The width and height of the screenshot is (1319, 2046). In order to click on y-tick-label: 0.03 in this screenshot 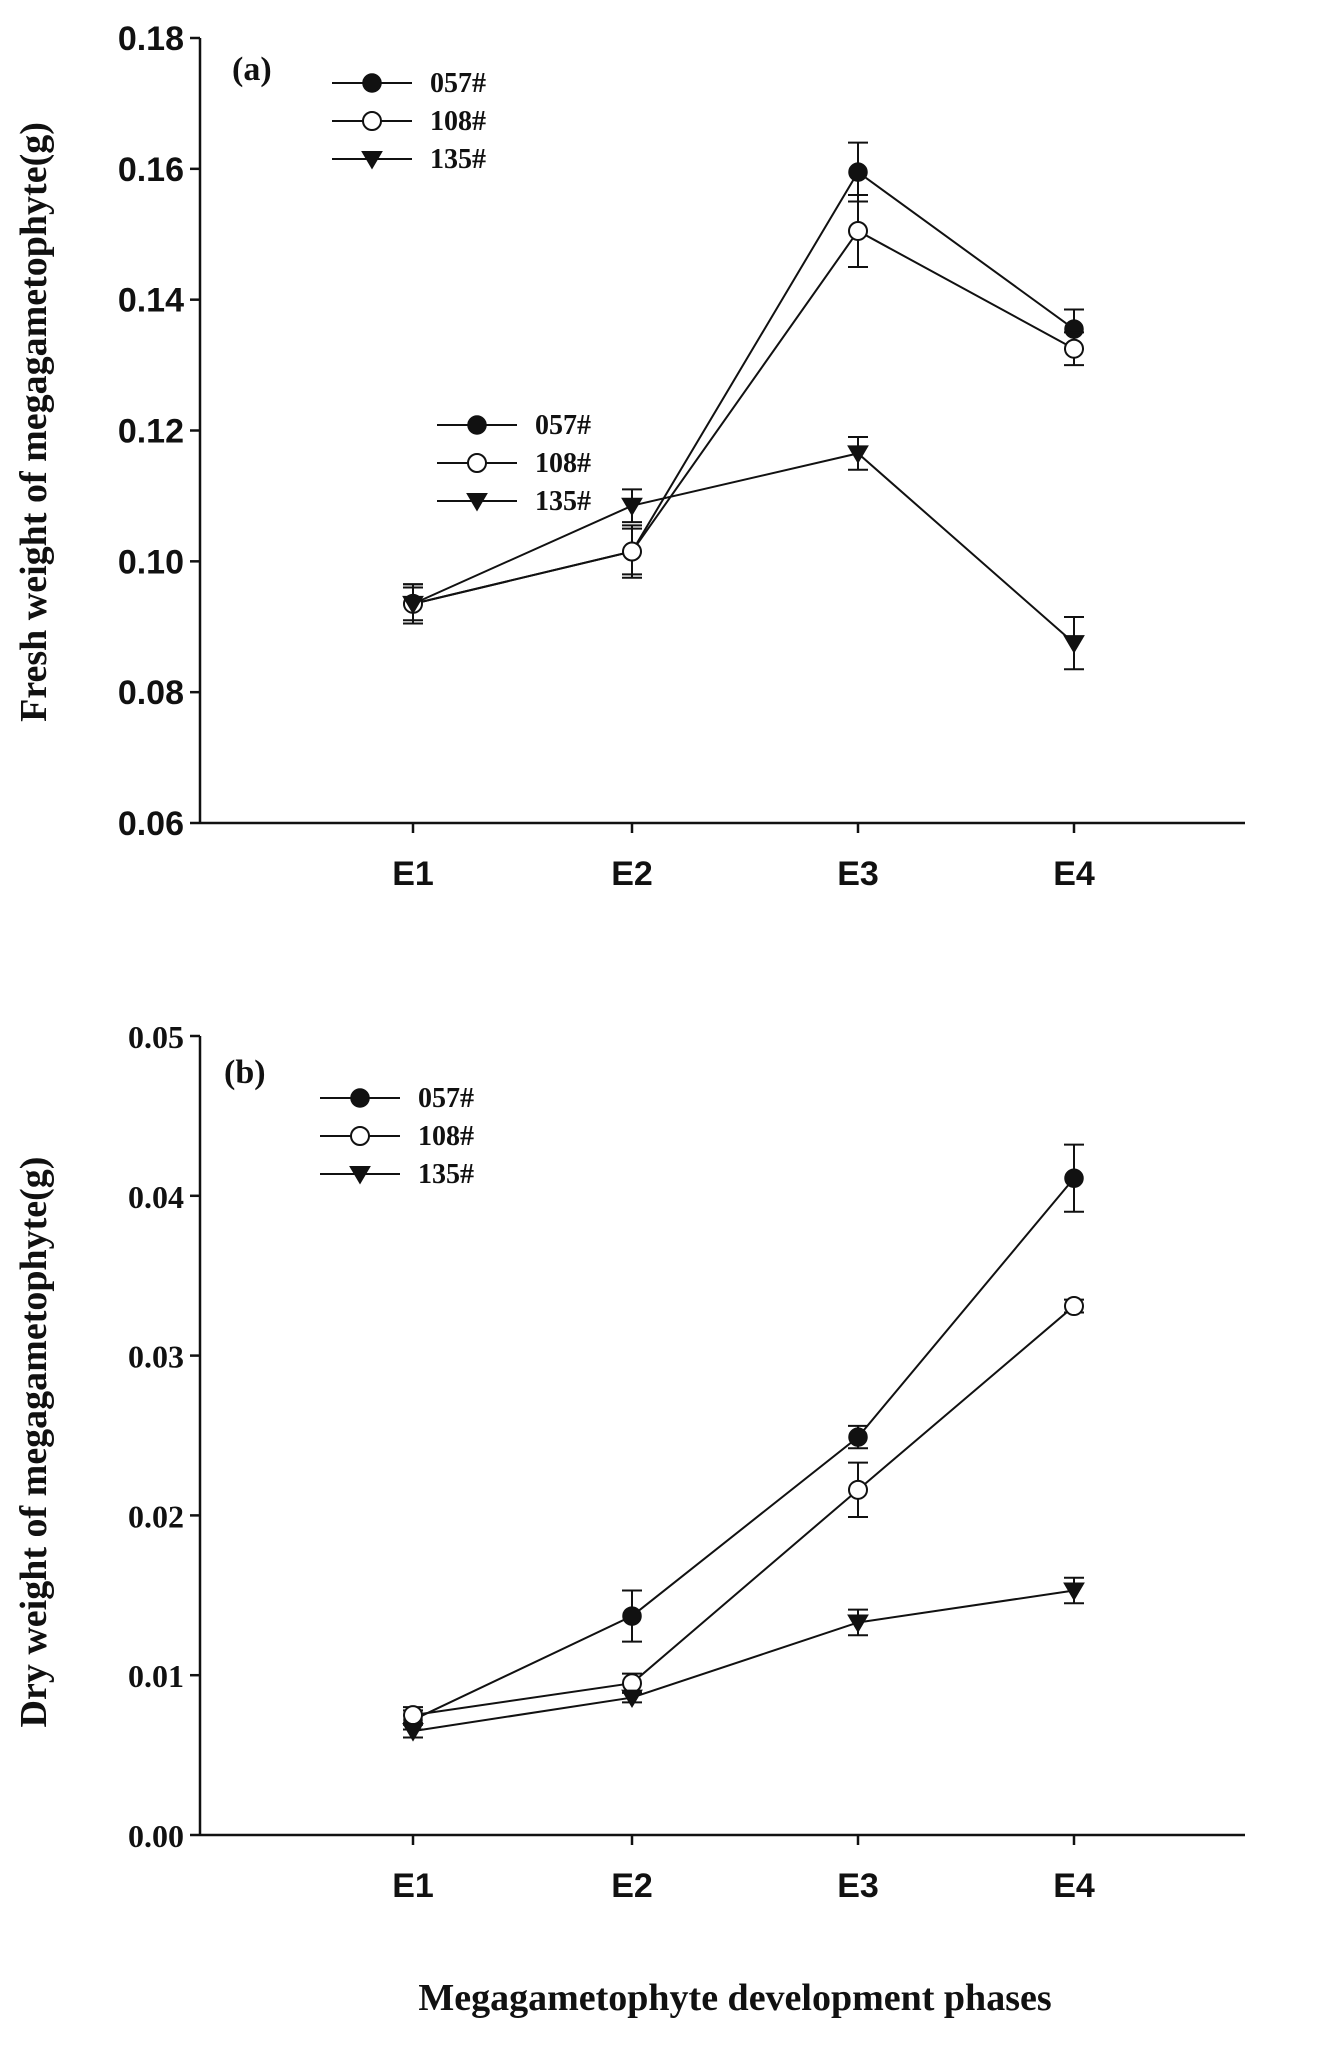, I will do `click(156, 1357)`.